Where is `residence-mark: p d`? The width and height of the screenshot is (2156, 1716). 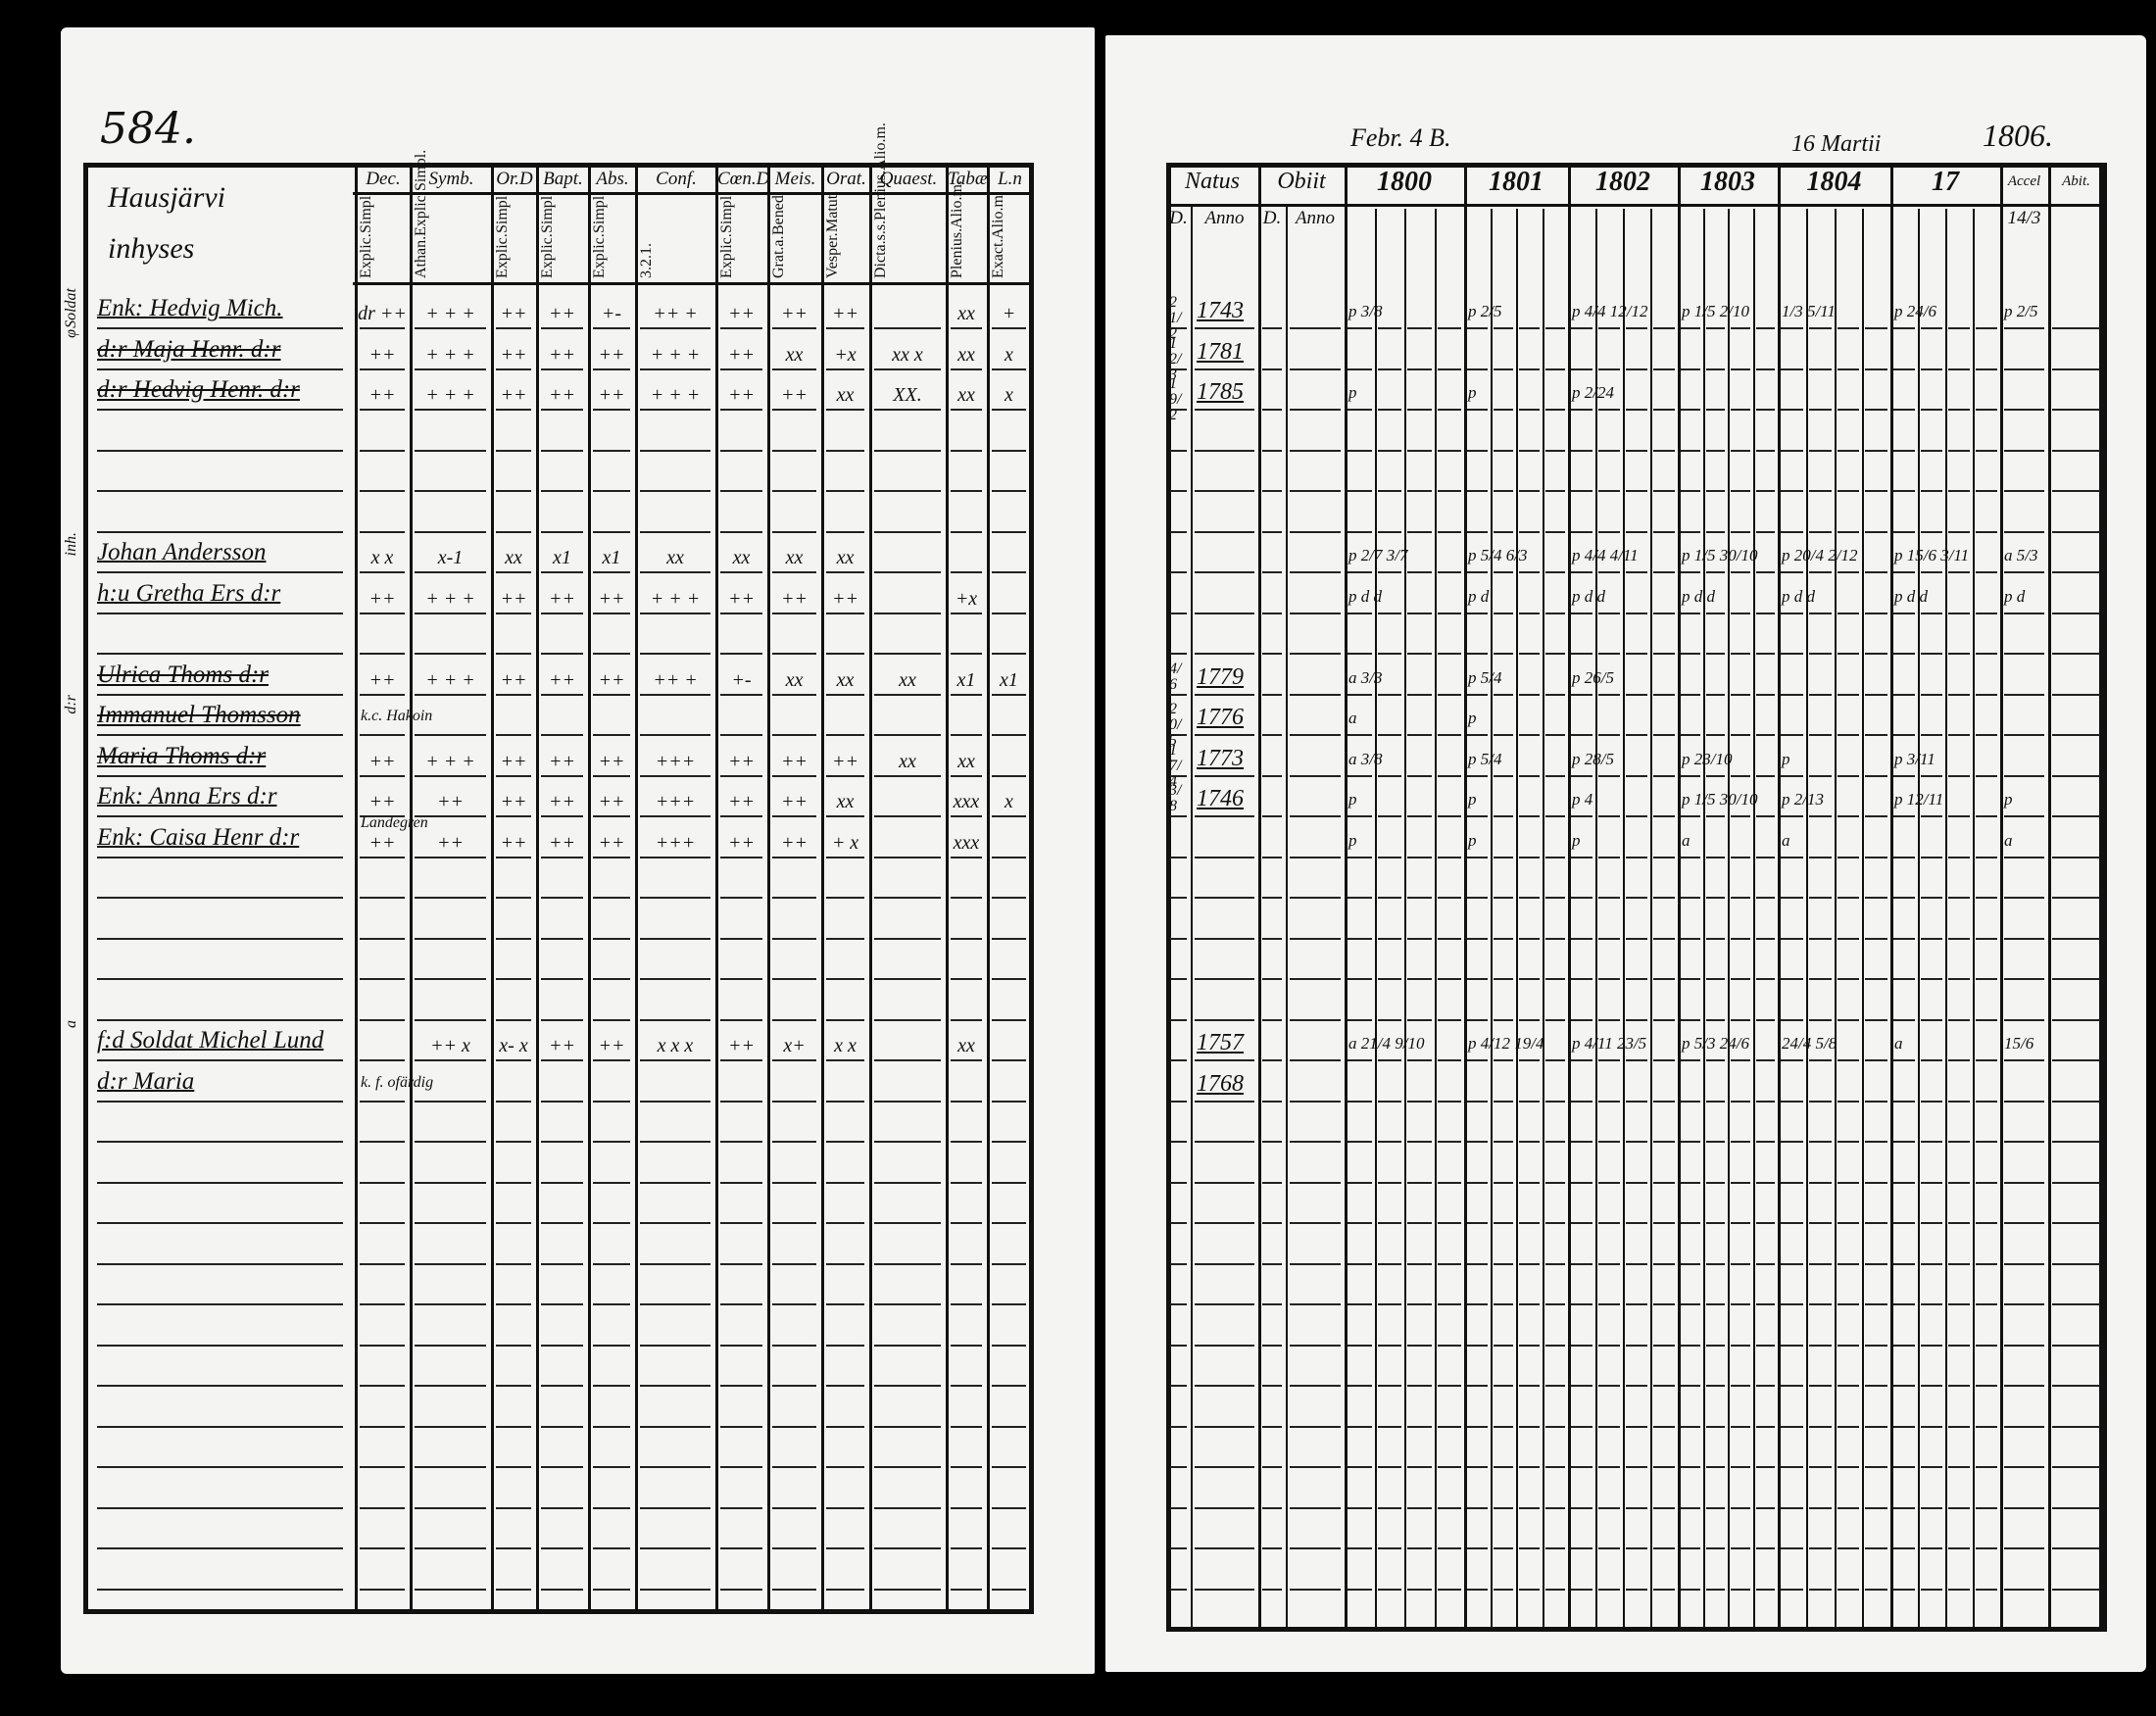
residence-mark: p d is located at coordinates (2015, 596).